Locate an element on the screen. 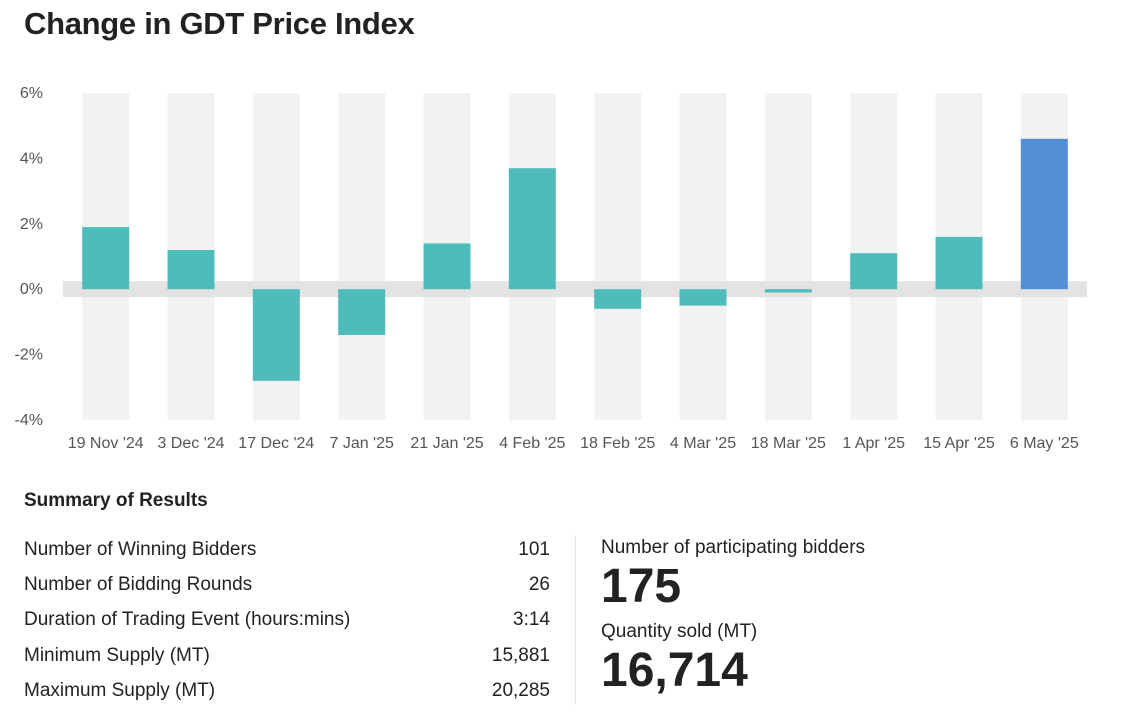 The height and width of the screenshot is (717, 1128). x-tick-label: 21 Jan '25 is located at coordinates (446, 443).